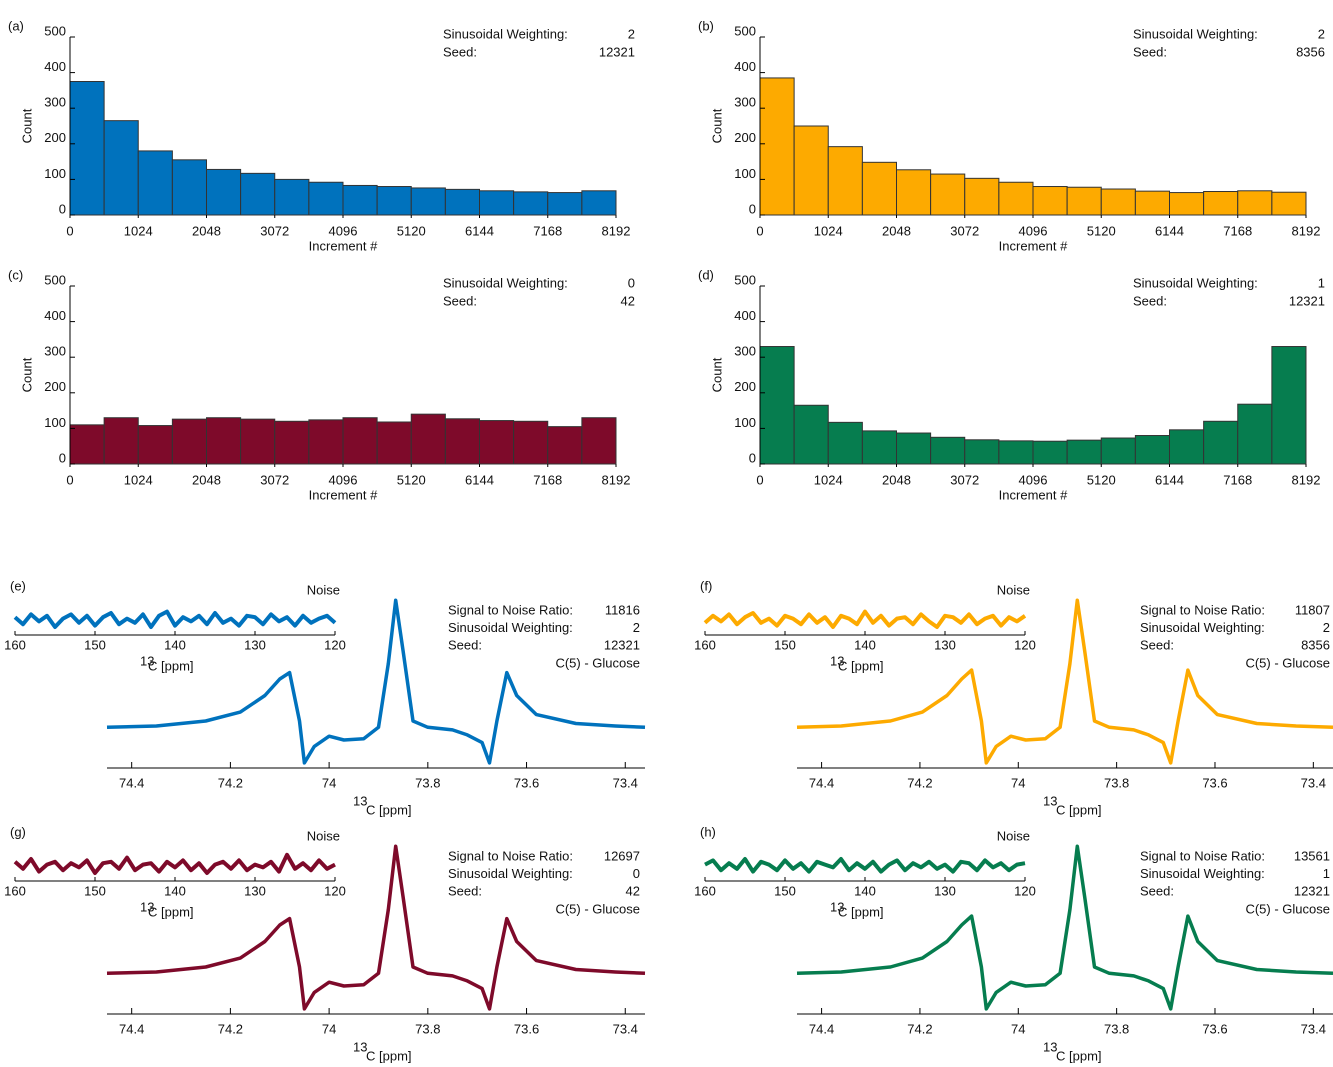  What do you see at coordinates (745, 66) in the screenshot?
I see `y-tick-label: 400` at bounding box center [745, 66].